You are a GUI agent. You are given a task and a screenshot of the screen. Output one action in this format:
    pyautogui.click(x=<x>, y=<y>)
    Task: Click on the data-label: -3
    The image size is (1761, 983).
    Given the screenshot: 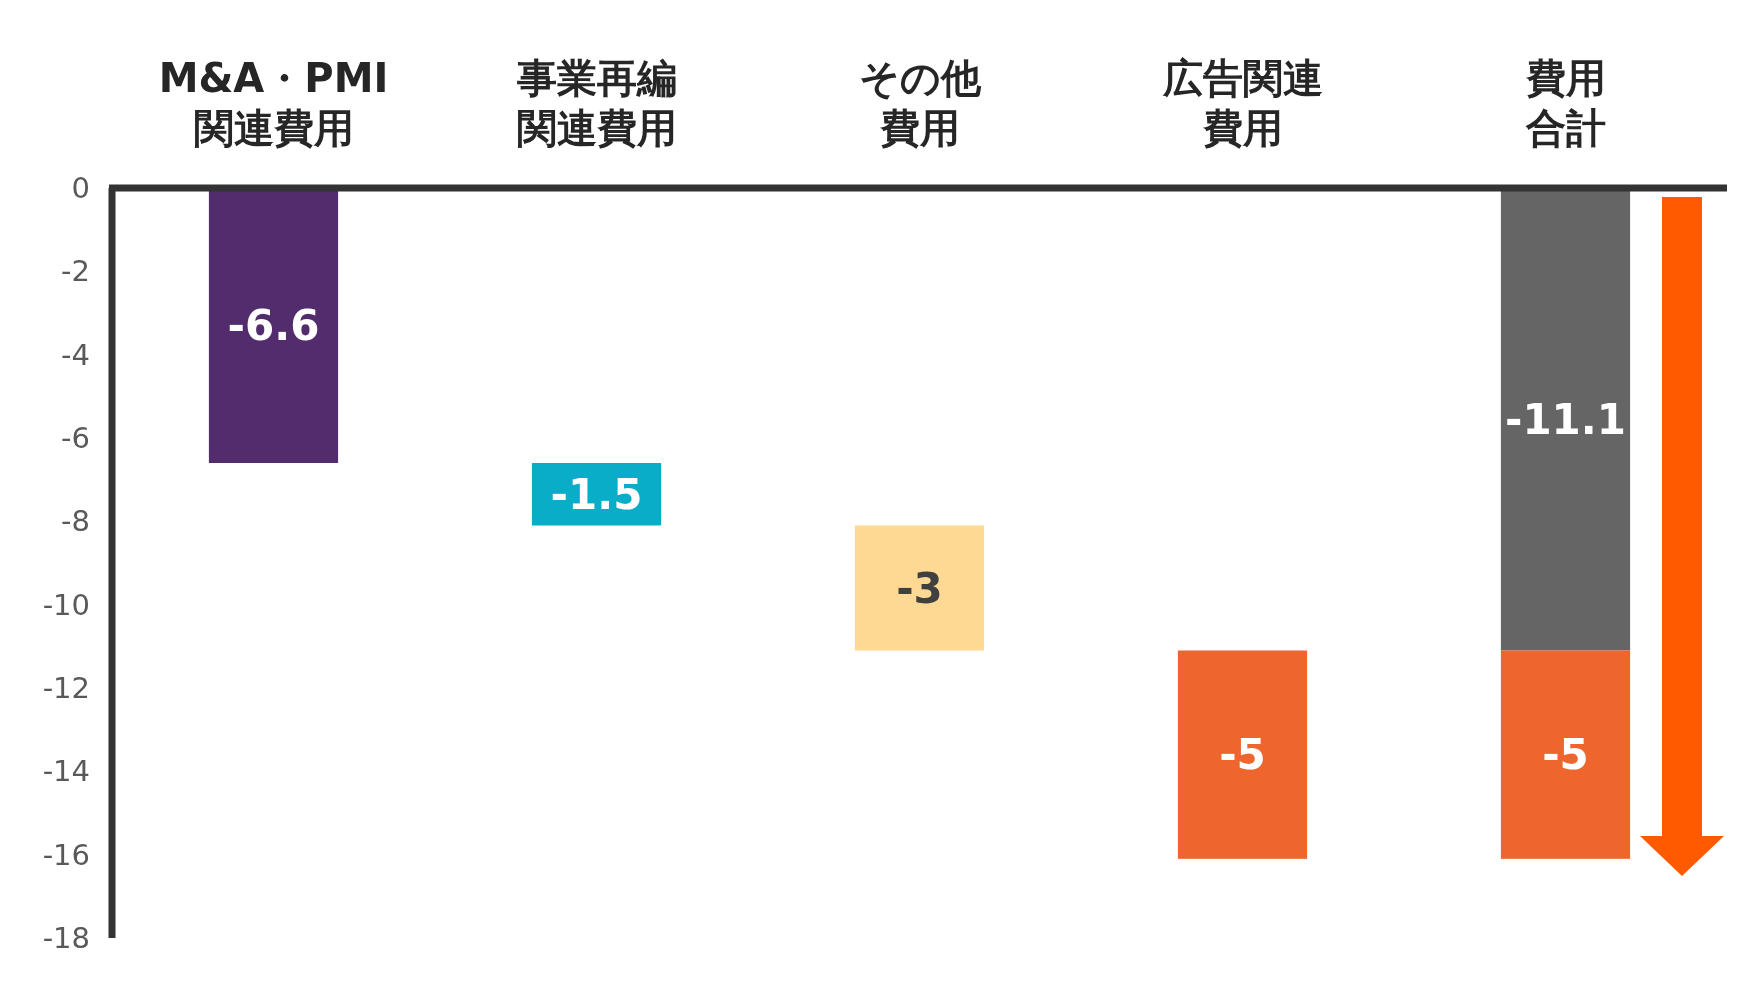 What is the action you would take?
    pyautogui.click(x=919, y=588)
    